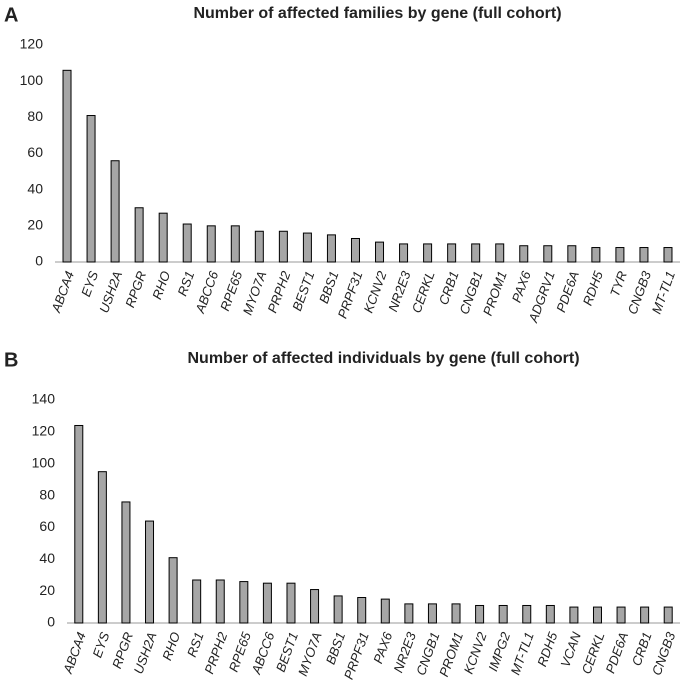 Image resolution: width=685 pixels, height=691 pixels. What do you see at coordinates (11, 360) in the screenshot?
I see `panel-label: B` at bounding box center [11, 360].